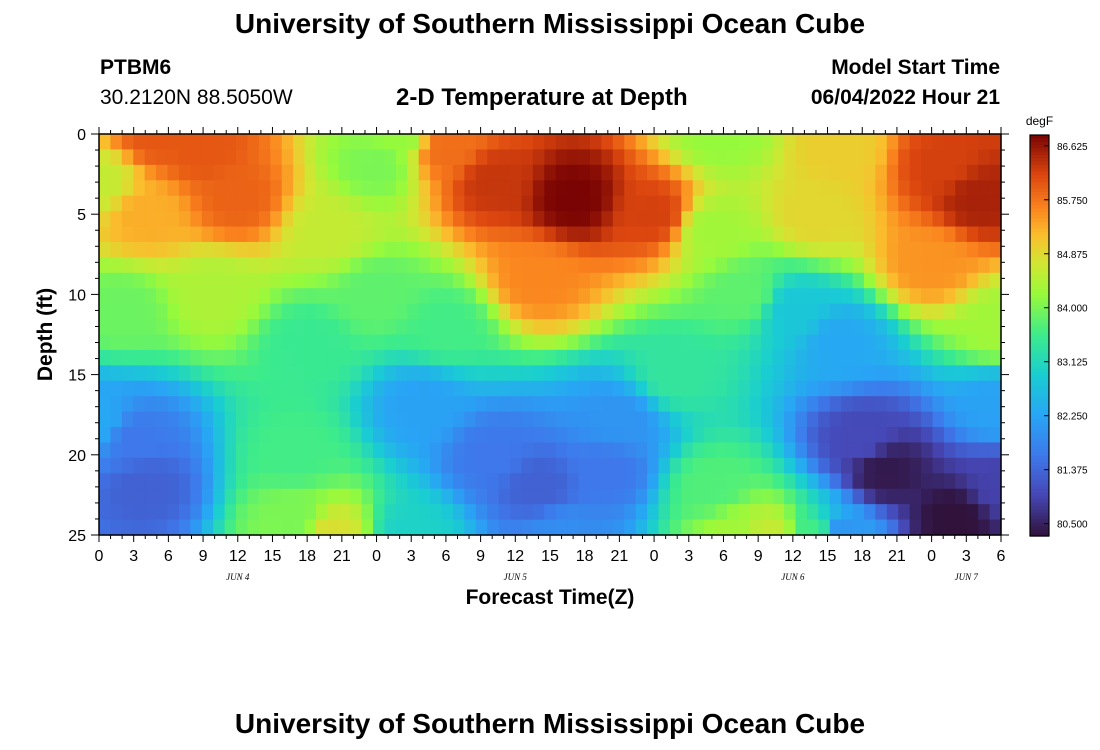 The height and width of the screenshot is (750, 1100). Describe the element at coordinates (515, 556) in the screenshot. I see `x-tick-label: 12` at that location.